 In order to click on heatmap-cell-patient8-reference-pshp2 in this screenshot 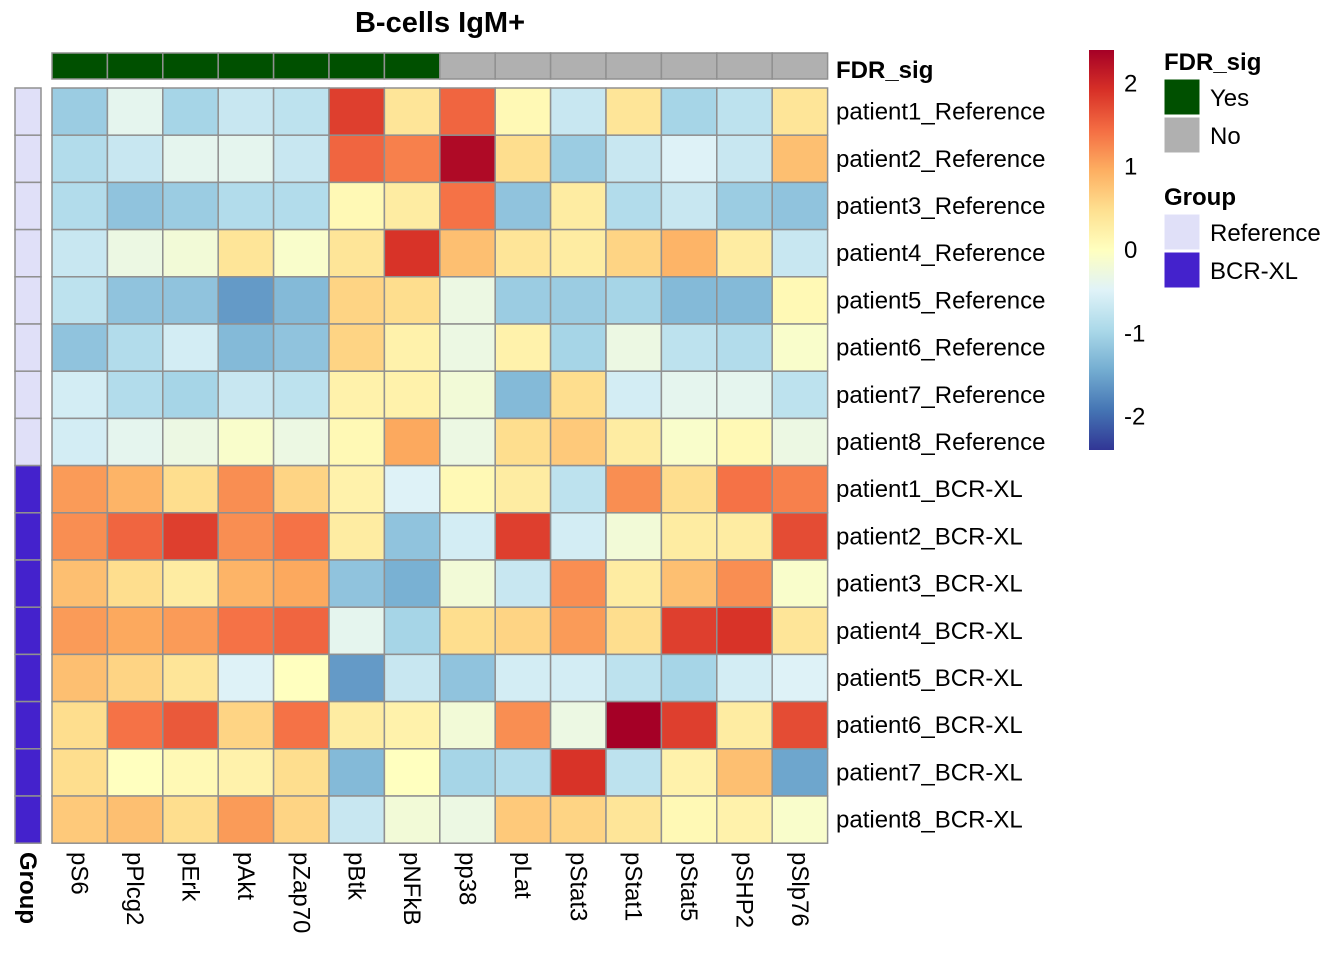, I will do `click(744, 442)`.